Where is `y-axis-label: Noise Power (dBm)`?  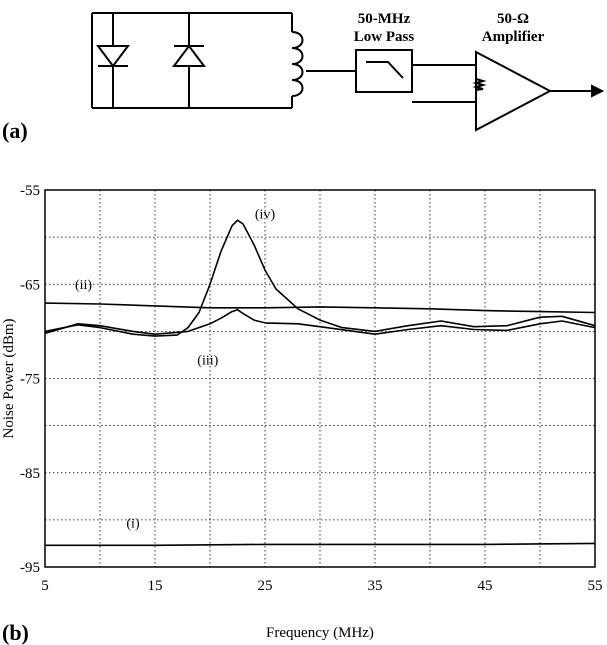 y-axis-label: Noise Power (dBm) is located at coordinates (9, 379).